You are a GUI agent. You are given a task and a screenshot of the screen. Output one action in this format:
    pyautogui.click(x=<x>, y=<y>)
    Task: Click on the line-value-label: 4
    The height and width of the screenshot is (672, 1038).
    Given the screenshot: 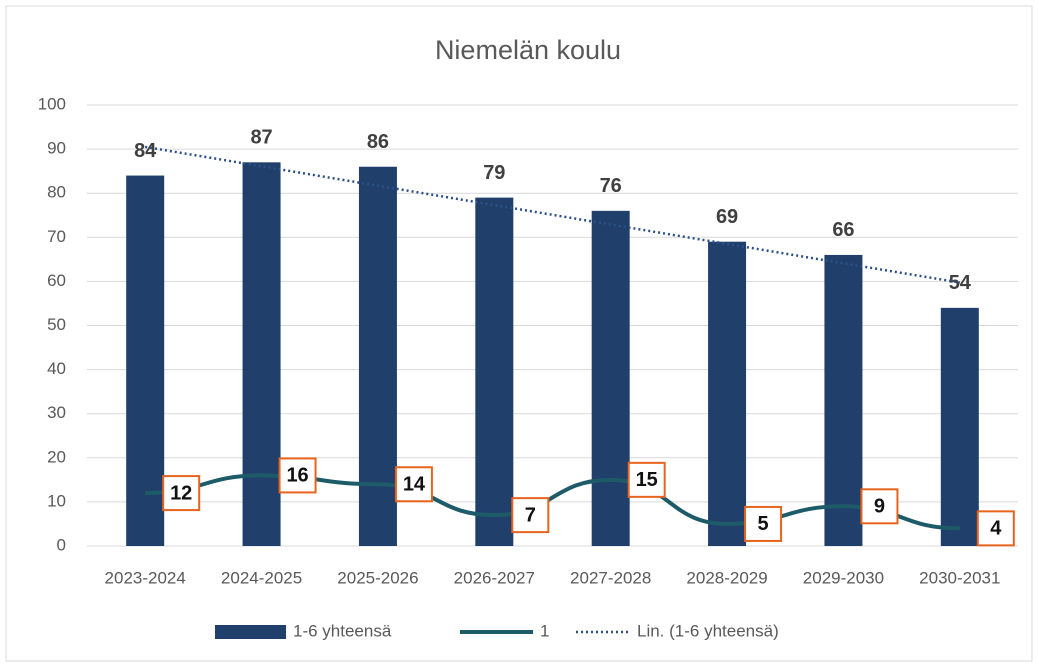 What is the action you would take?
    pyautogui.click(x=996, y=529)
    